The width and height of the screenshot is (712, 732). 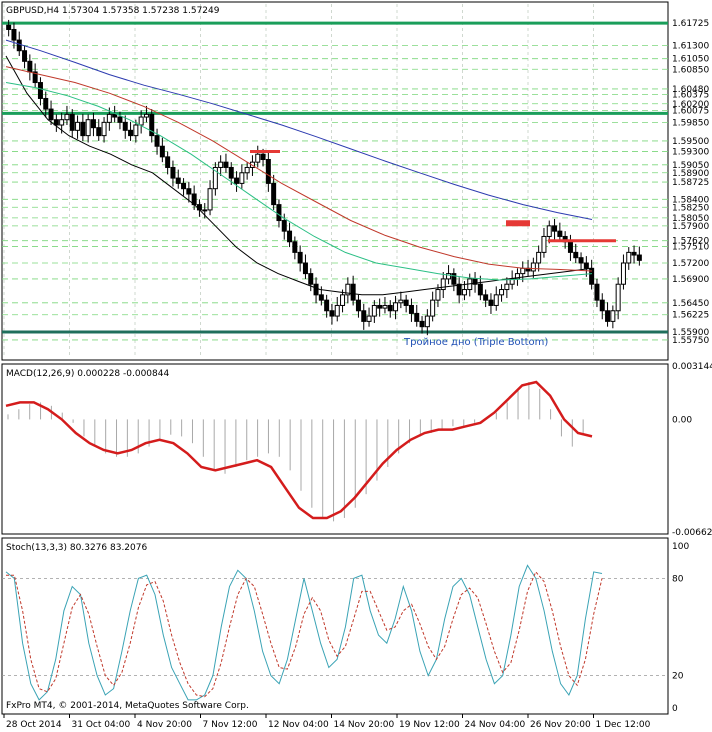 What do you see at coordinates (230, 725) in the screenshot?
I see `time-tick-label: 7 Nov 12:00` at bounding box center [230, 725].